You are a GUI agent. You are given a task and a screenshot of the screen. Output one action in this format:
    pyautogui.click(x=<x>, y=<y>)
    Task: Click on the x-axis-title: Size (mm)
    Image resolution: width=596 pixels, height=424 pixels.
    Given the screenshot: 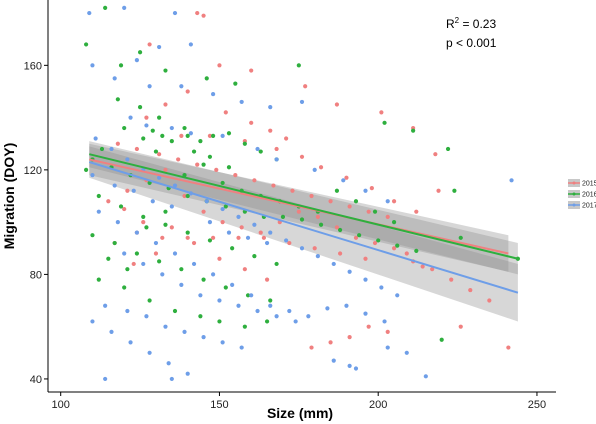 What is the action you would take?
    pyautogui.click(x=300, y=413)
    